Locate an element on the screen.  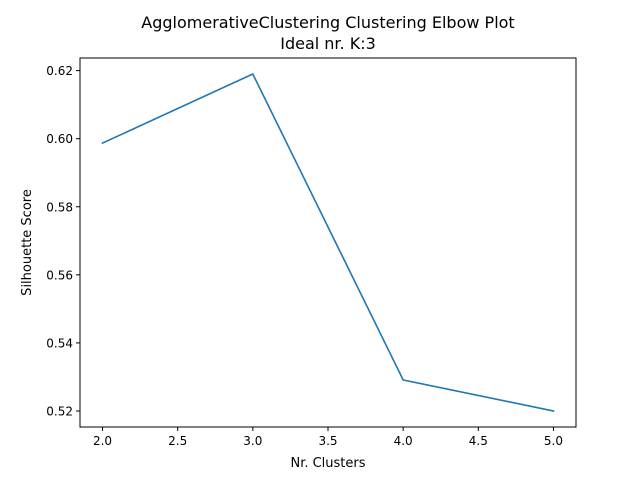
chart-subtitle: Ideal nr. K:3 is located at coordinates (328, 43).